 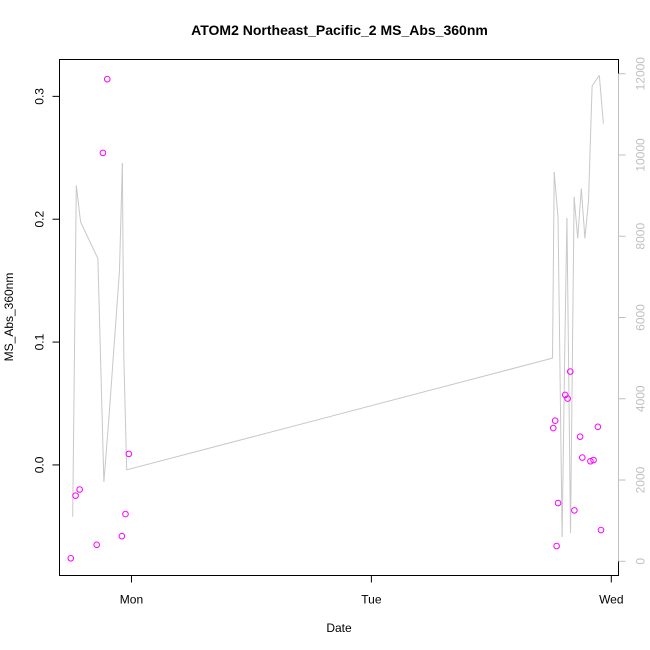 I want to click on y2-tick-label: 8000, so click(x=641, y=236).